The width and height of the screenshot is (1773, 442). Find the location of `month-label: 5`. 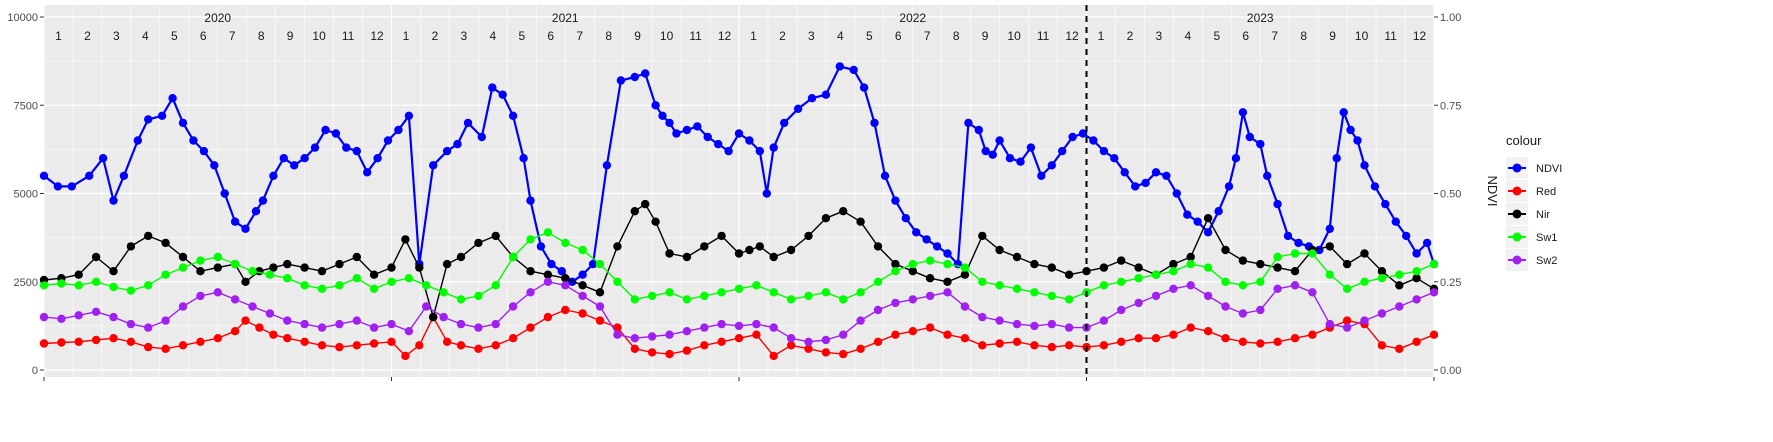

month-label: 5 is located at coordinates (1216, 36).